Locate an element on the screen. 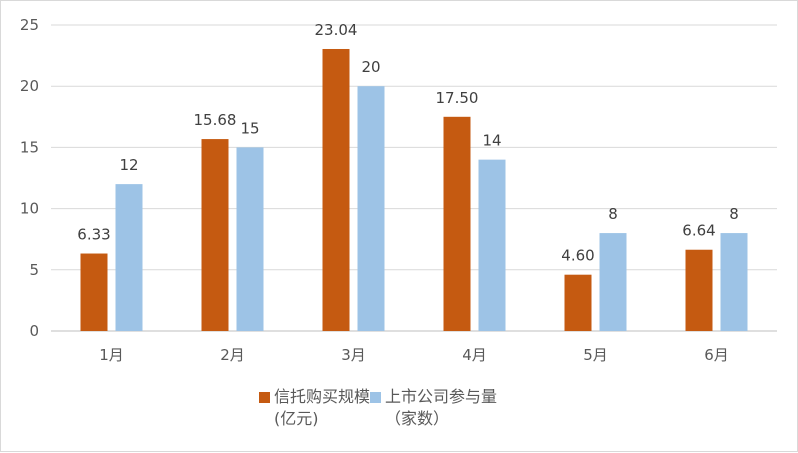 This screenshot has width=798, height=453. data-label: 4.60 is located at coordinates (577, 256).